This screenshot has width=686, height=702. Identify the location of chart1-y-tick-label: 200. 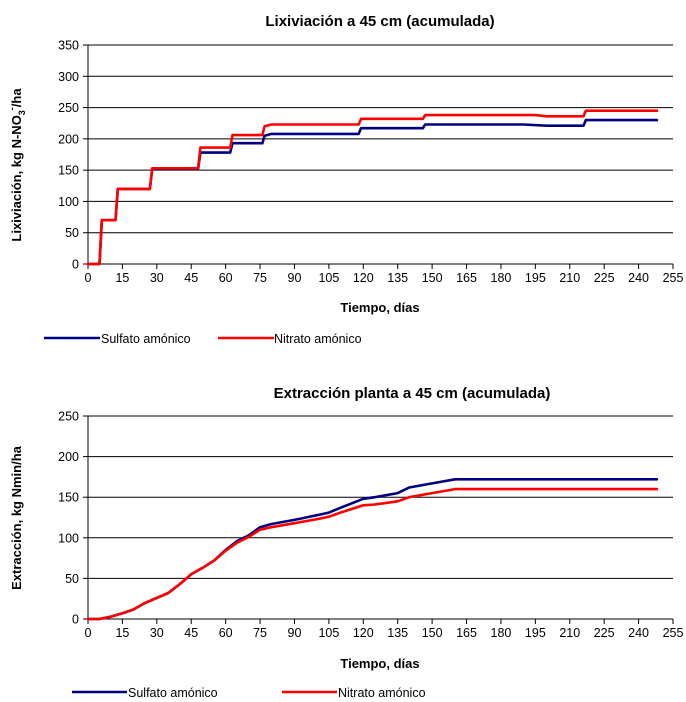
(68, 139).